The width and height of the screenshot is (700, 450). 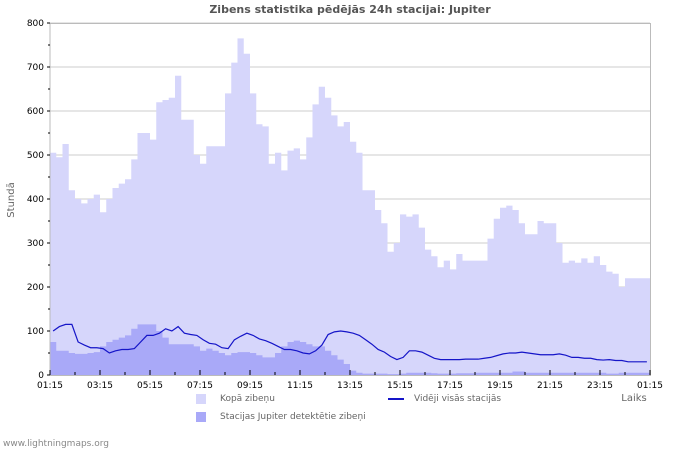 I want to click on legend-item-total: Kopā zibeņu, so click(x=235, y=399).